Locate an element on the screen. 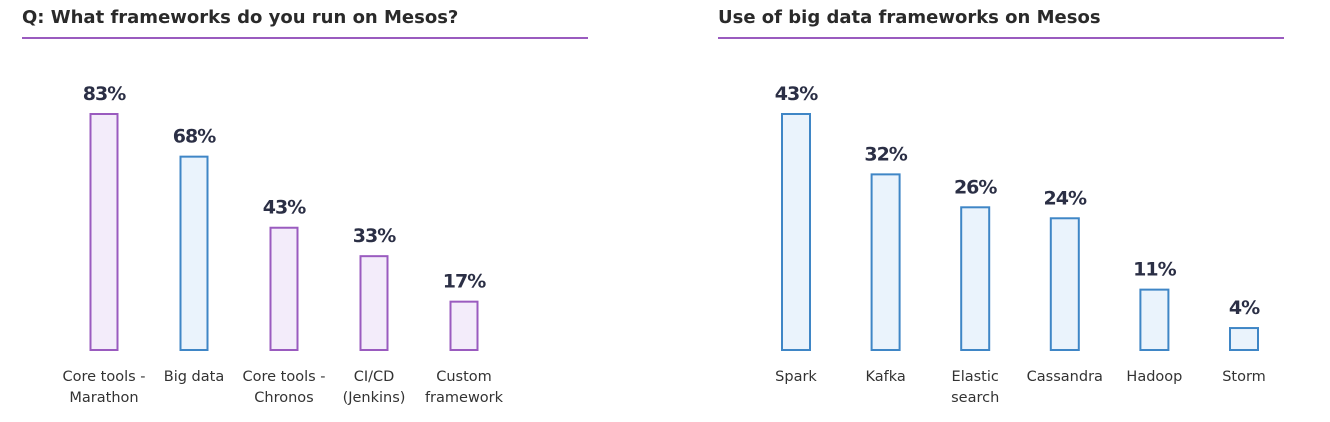 This screenshot has width=1330, height=422. left-chart-title: Q: What frameworks do you run on Mesos? is located at coordinates (240, 17).